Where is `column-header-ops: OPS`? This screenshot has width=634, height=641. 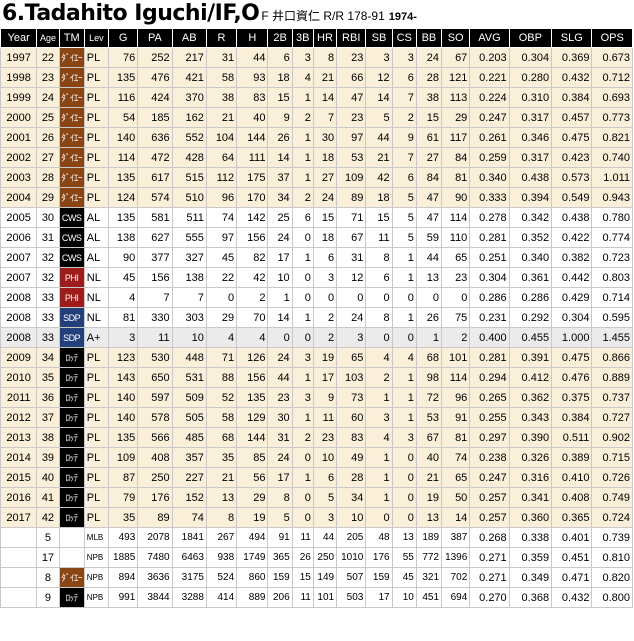 column-header-ops: OPS is located at coordinates (612, 38).